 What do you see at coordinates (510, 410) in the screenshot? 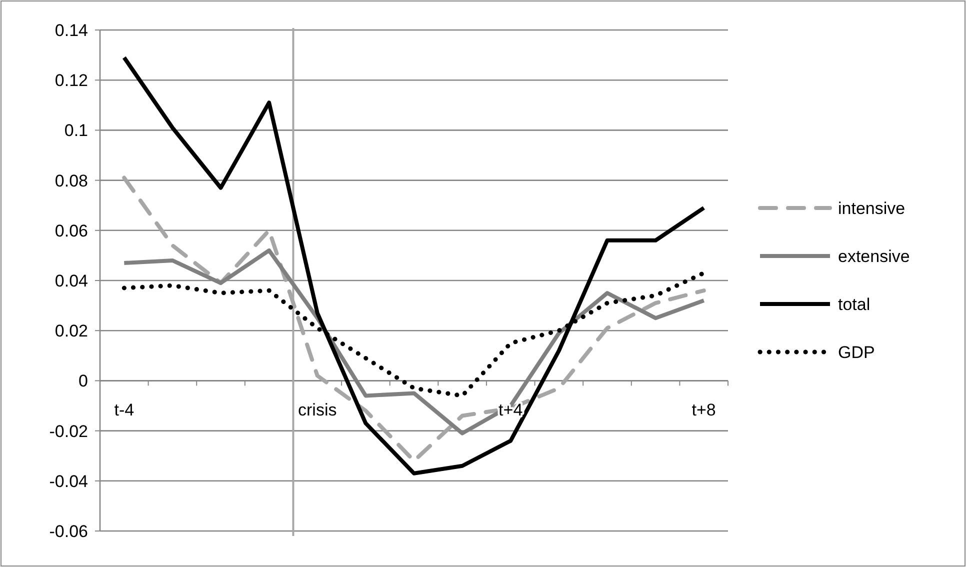
I see `x-tick-label: t+4` at bounding box center [510, 410].